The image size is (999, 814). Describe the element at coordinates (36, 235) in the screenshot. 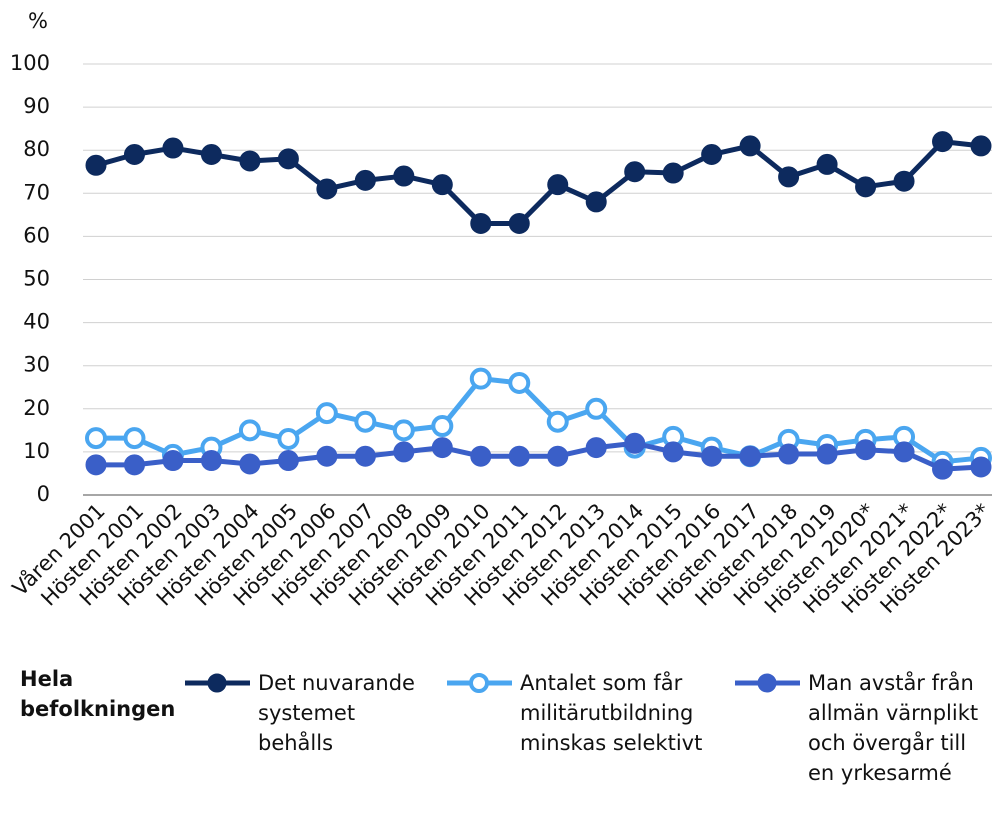

I see `y-tick-label: 60` at that location.